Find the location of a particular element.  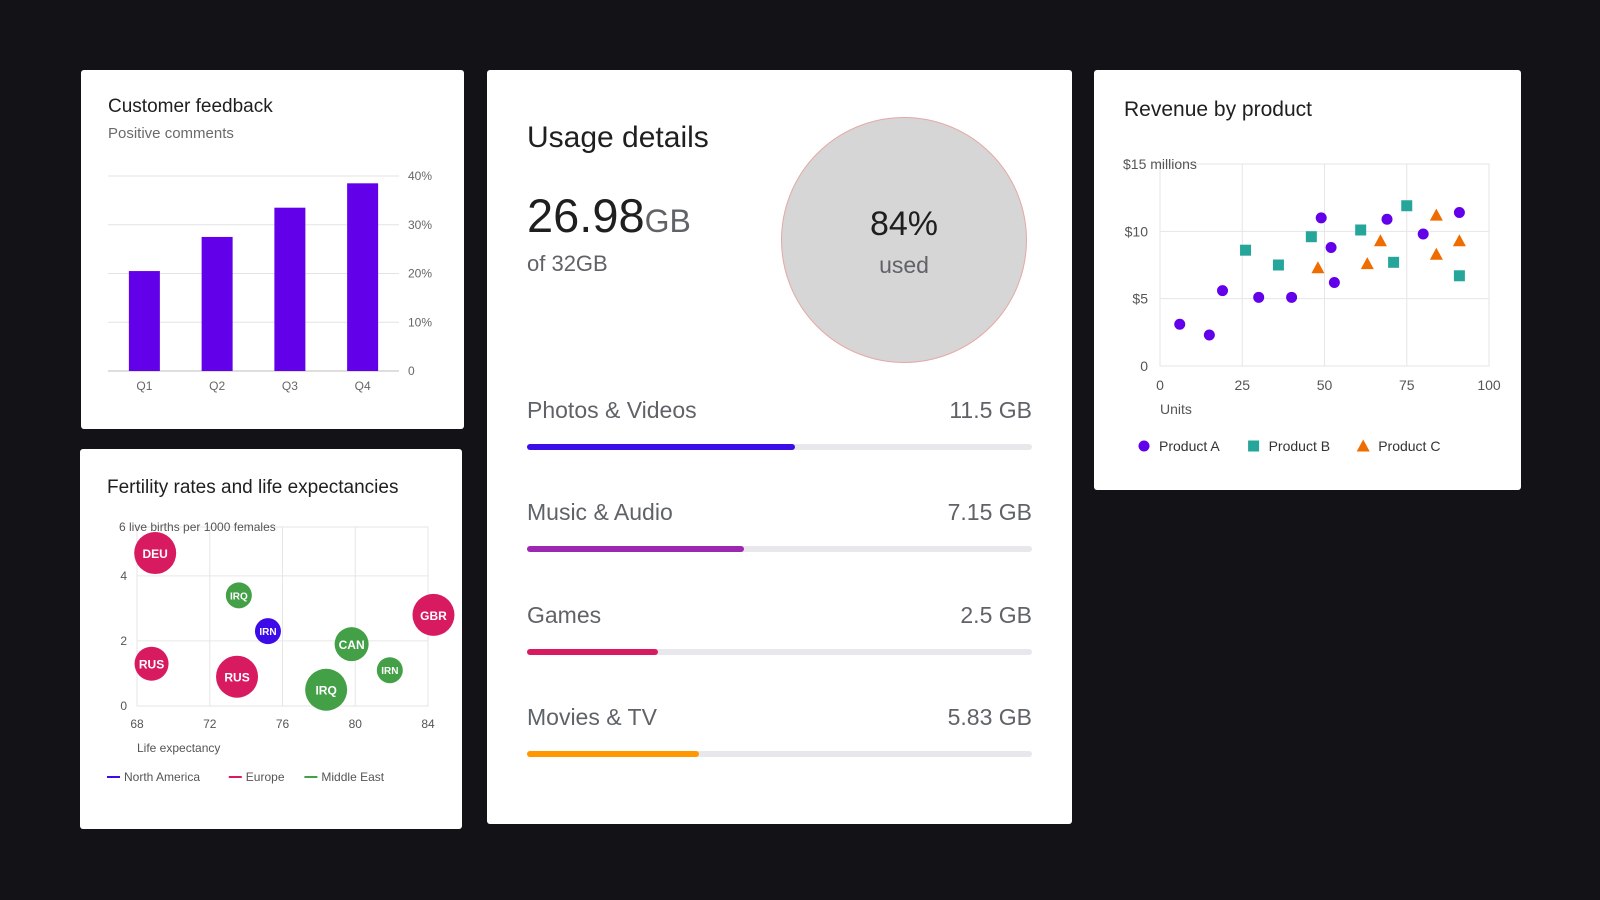

usage-percent-circle: 84% used is located at coordinates (904, 240).